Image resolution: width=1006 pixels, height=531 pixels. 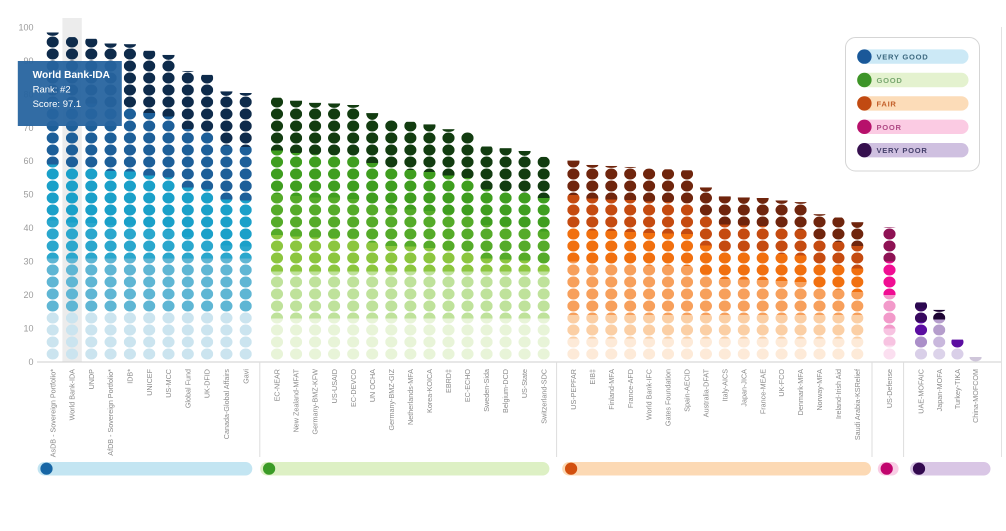 I want to click on svg-text: 10, so click(x=28, y=329).